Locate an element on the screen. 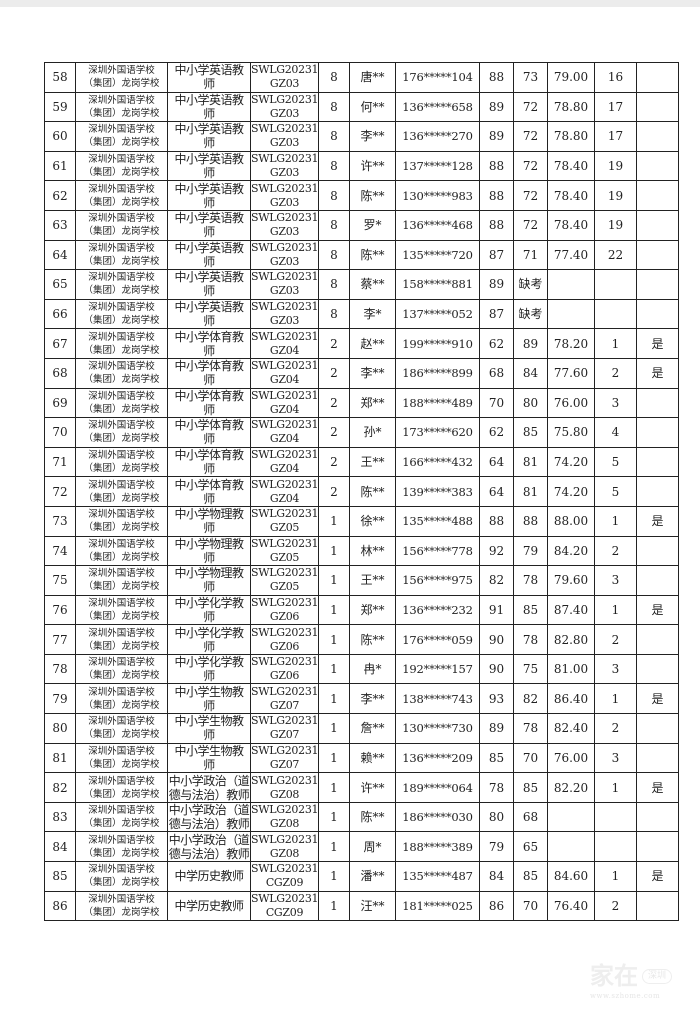 This screenshot has width=700, height=1018. position-cell: 中小学英语教师 is located at coordinates (209, 225).